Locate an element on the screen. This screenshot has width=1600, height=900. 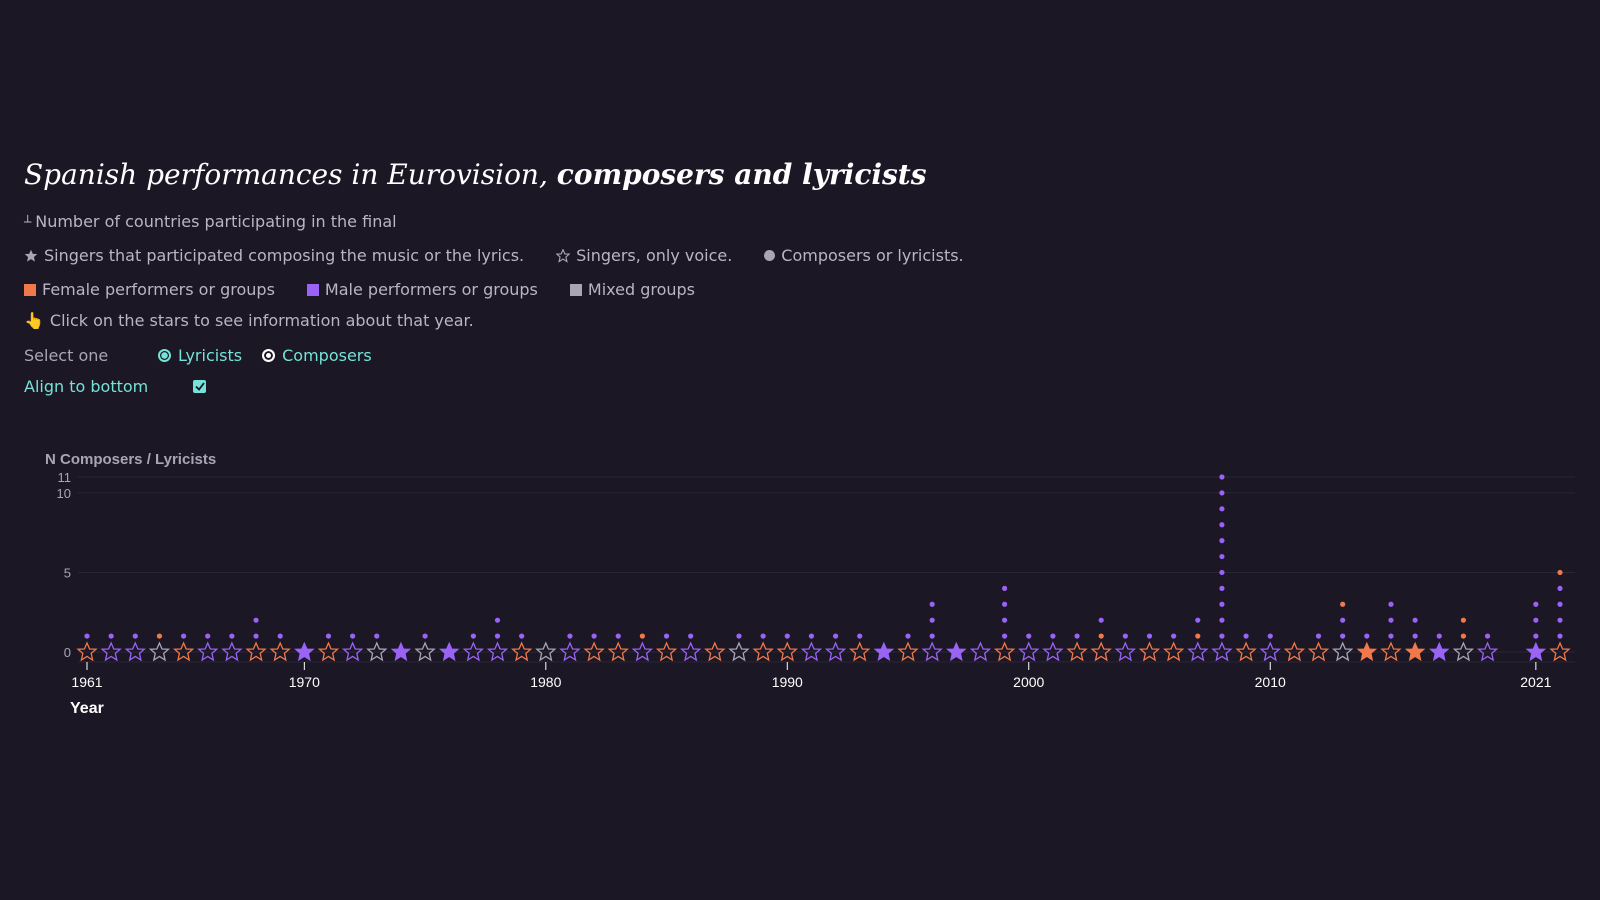
star-2019 is located at coordinates (1487, 651).